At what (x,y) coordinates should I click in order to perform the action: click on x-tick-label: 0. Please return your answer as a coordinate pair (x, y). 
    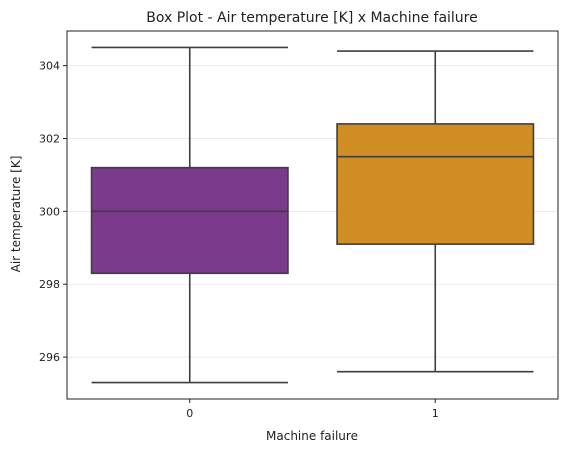
    Looking at the image, I should click on (189, 413).